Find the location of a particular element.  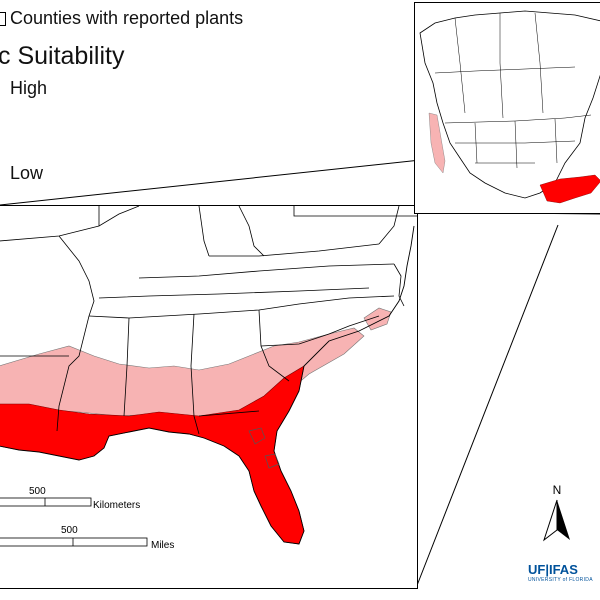

scale-mi-value: 500 is located at coordinates (69, 530).